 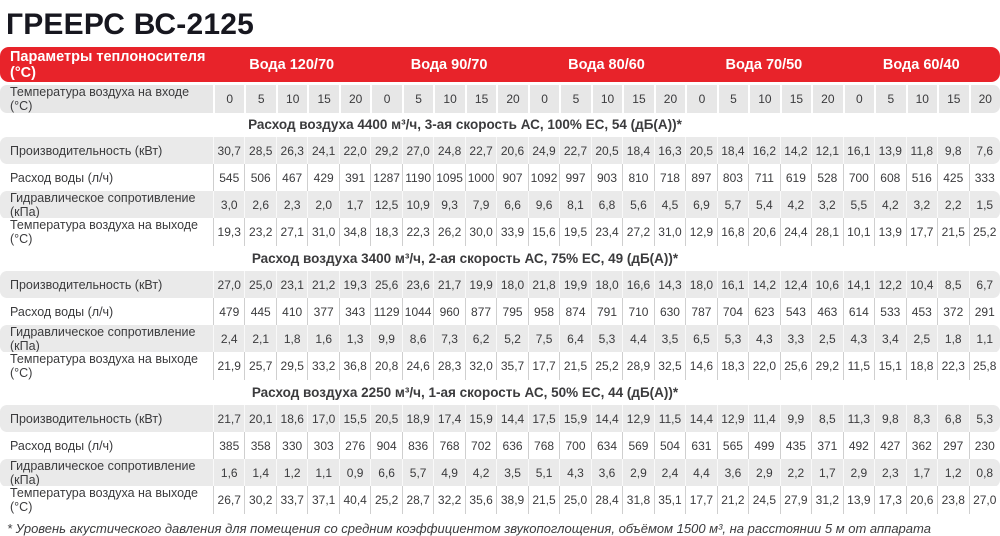 What do you see at coordinates (106, 500) in the screenshot?
I see `row-label: Температура воздуха на выходе (°С)` at bounding box center [106, 500].